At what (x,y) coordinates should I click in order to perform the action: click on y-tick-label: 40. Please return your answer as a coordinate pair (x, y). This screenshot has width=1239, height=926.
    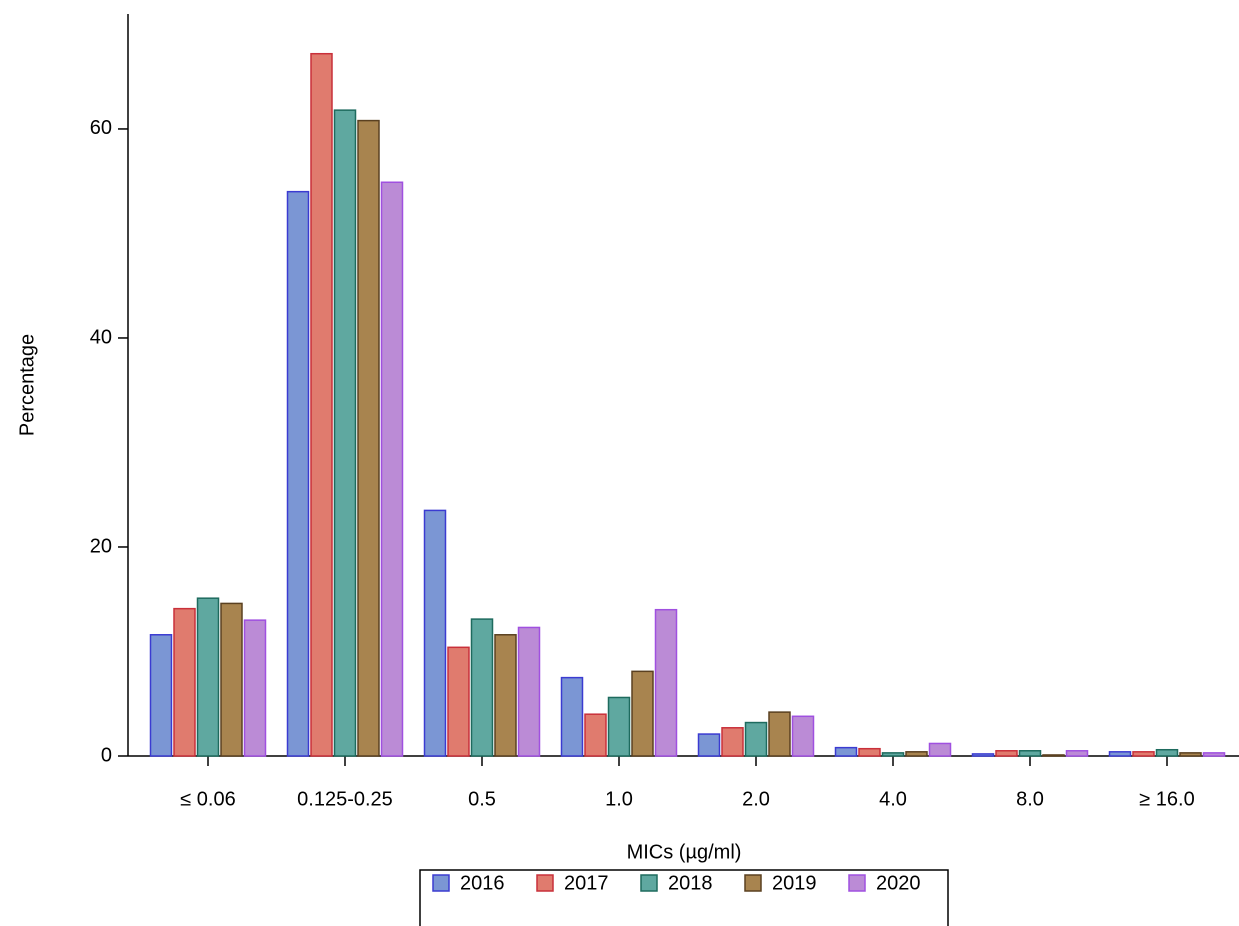
    Looking at the image, I should click on (101, 337).